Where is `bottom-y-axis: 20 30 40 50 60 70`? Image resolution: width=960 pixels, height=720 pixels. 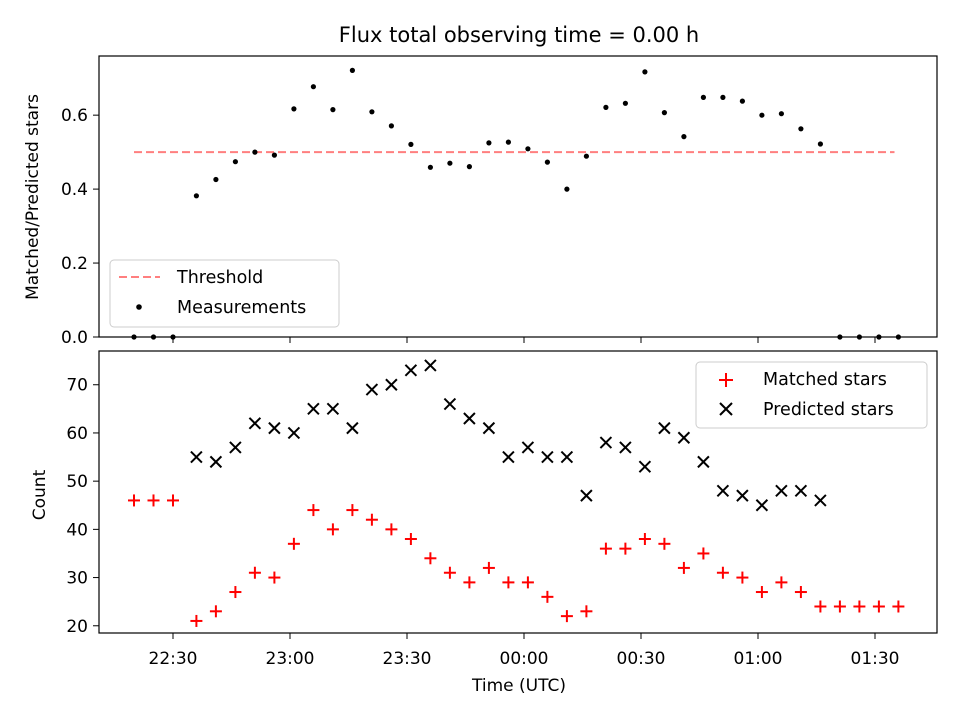 bottom-y-axis: 20 30 40 50 60 70 is located at coordinates (82, 506).